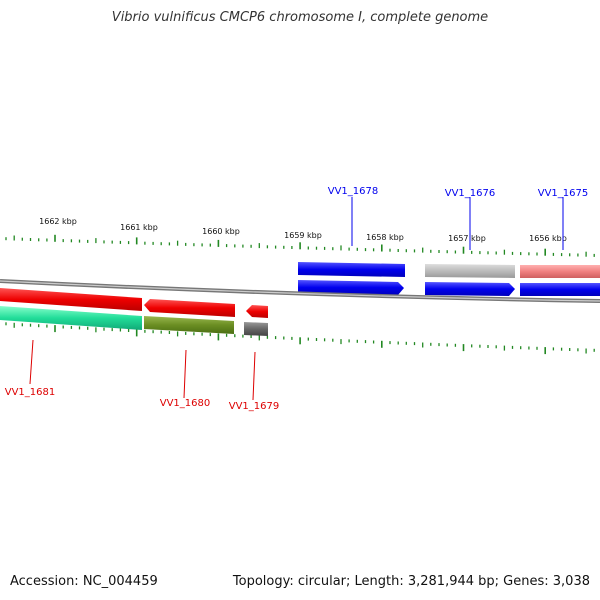 This screenshot has height=600, width=600. What do you see at coordinates (71, 318) in the screenshot?
I see `feature-block-teal` at bounding box center [71, 318].